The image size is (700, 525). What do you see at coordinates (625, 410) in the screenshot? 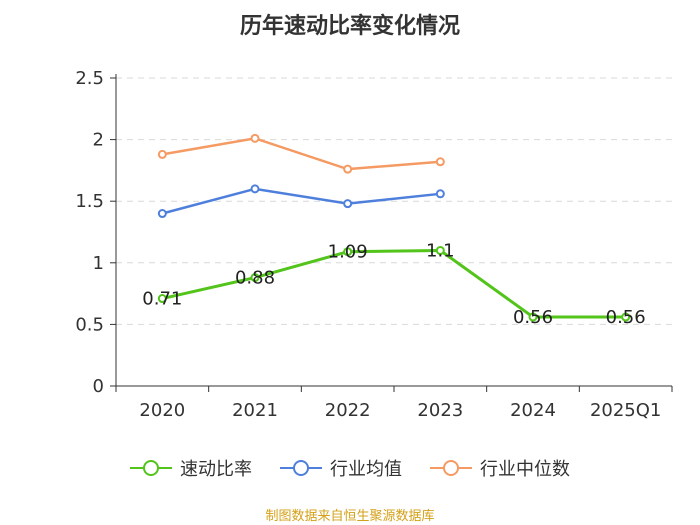
I see `x-tick-label: 2025Q1` at bounding box center [625, 410].